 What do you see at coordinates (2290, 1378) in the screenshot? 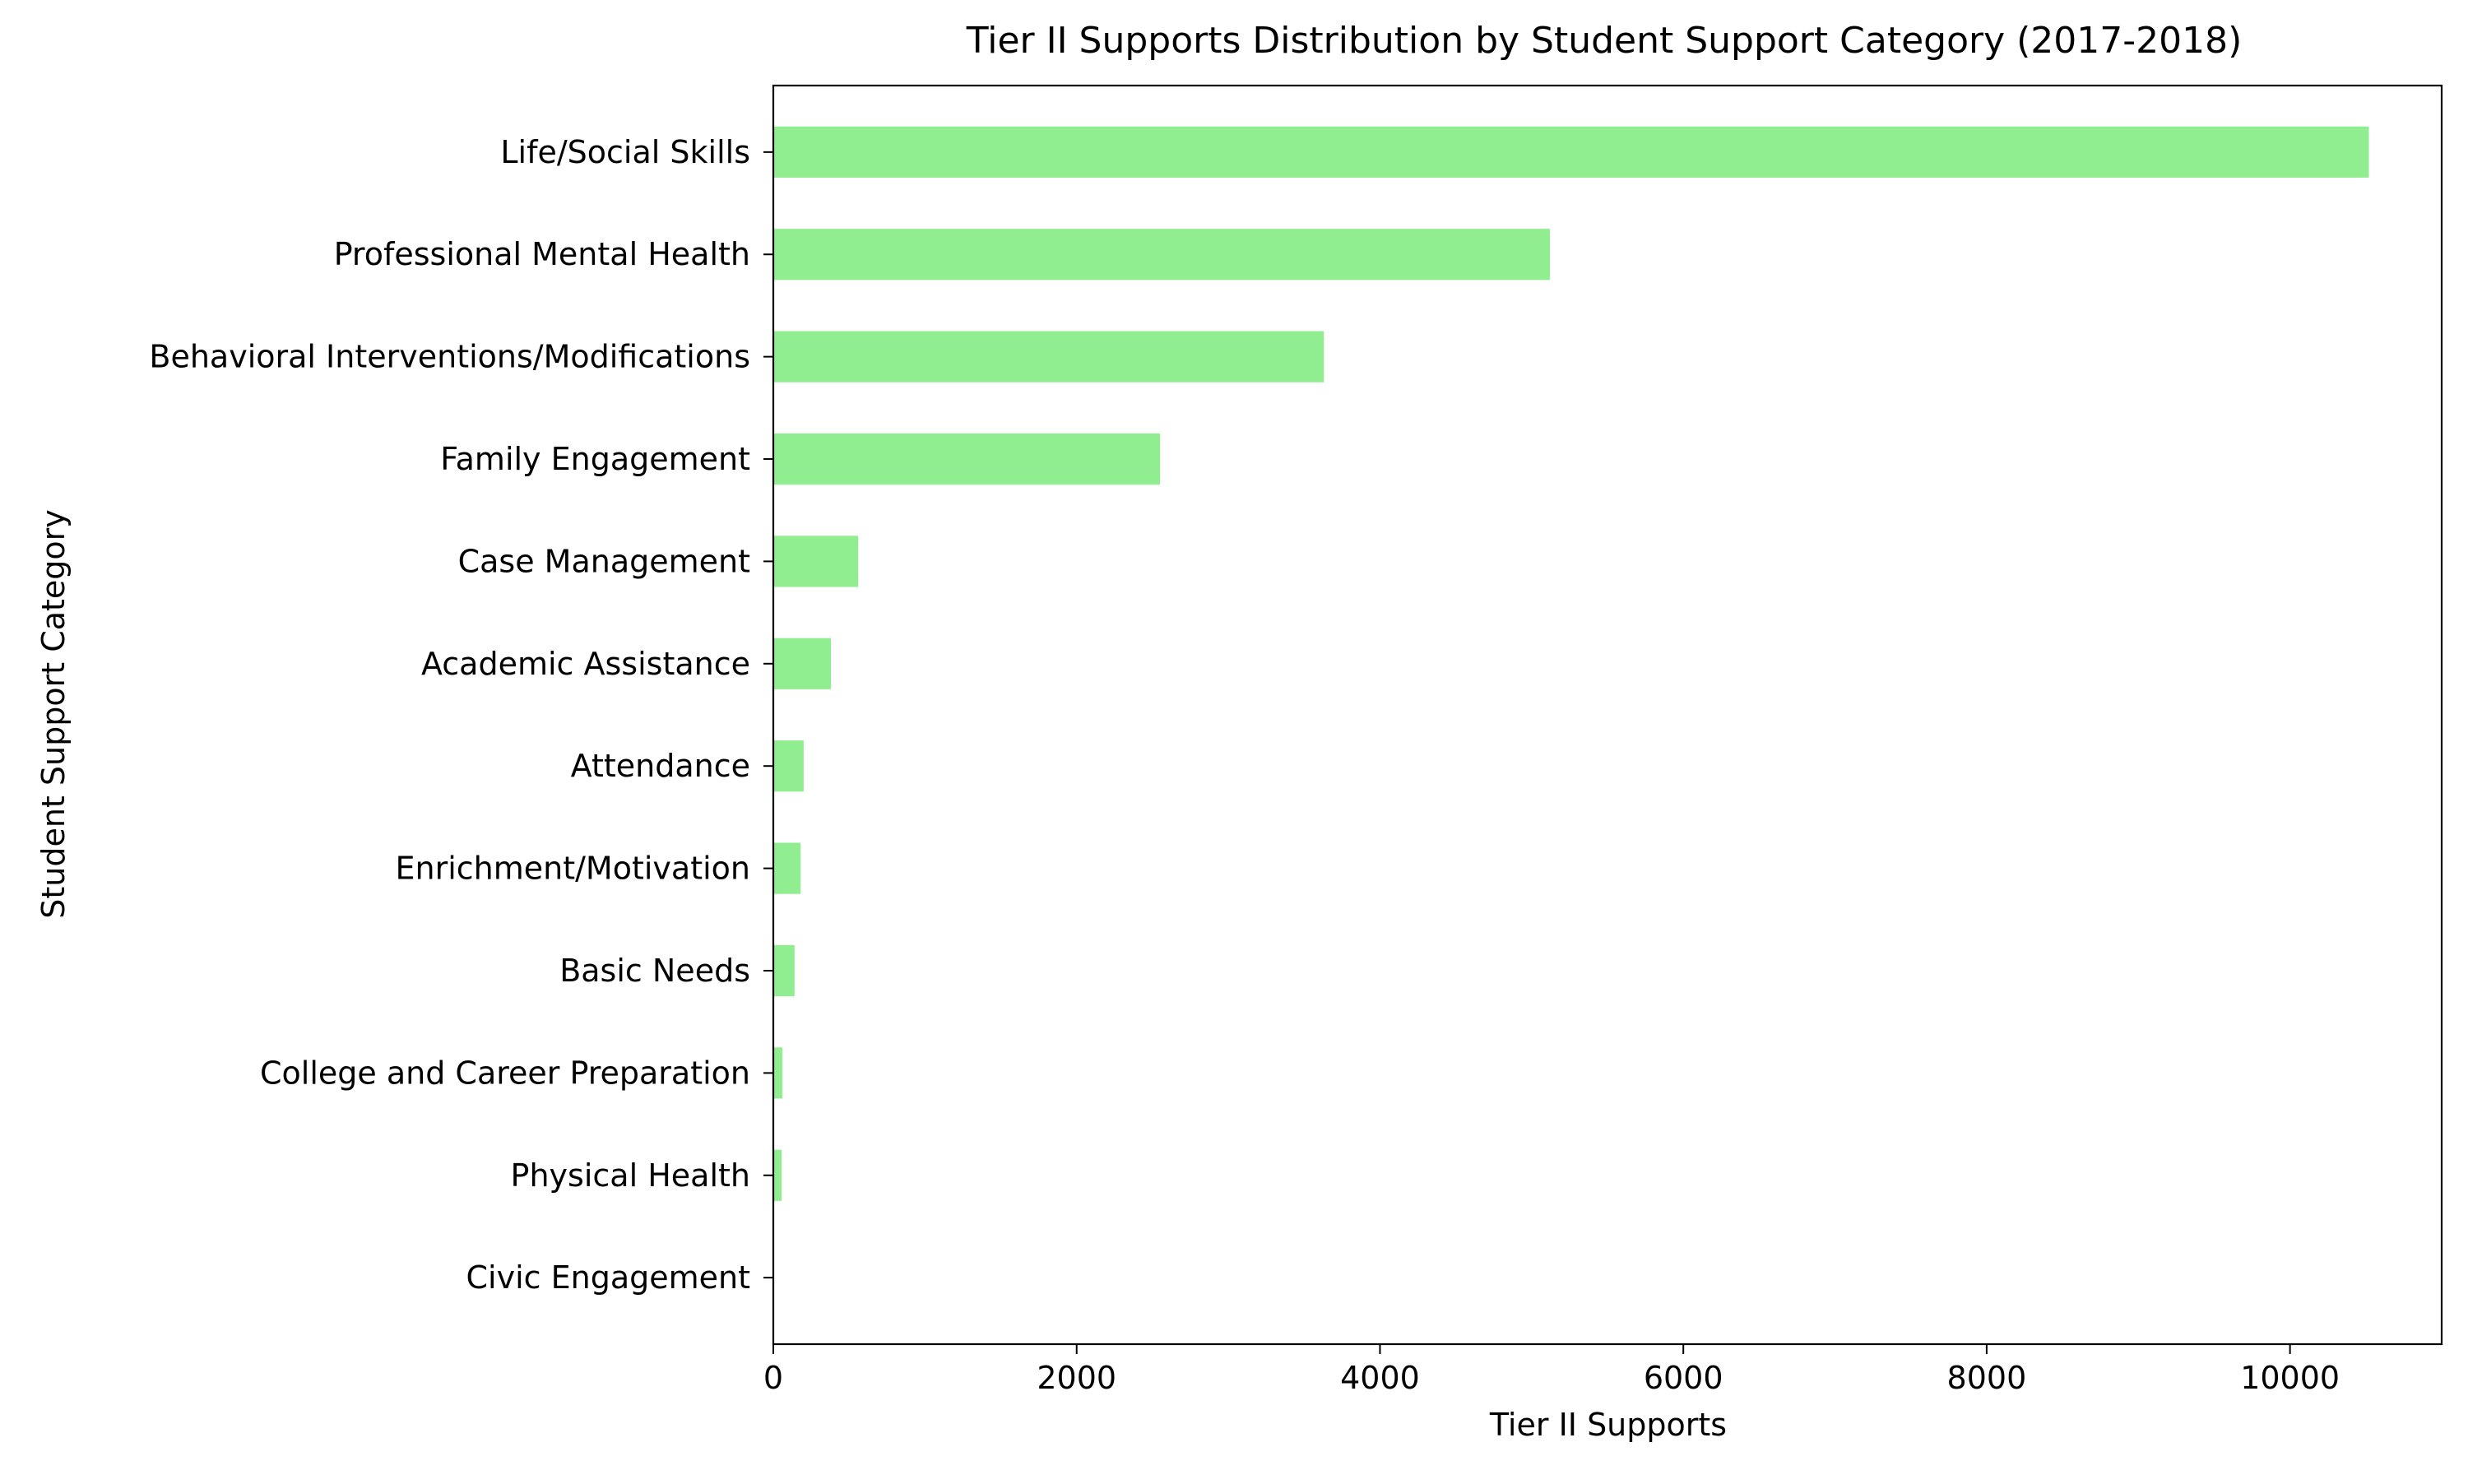
I see `x-tick-label: 10000` at bounding box center [2290, 1378].